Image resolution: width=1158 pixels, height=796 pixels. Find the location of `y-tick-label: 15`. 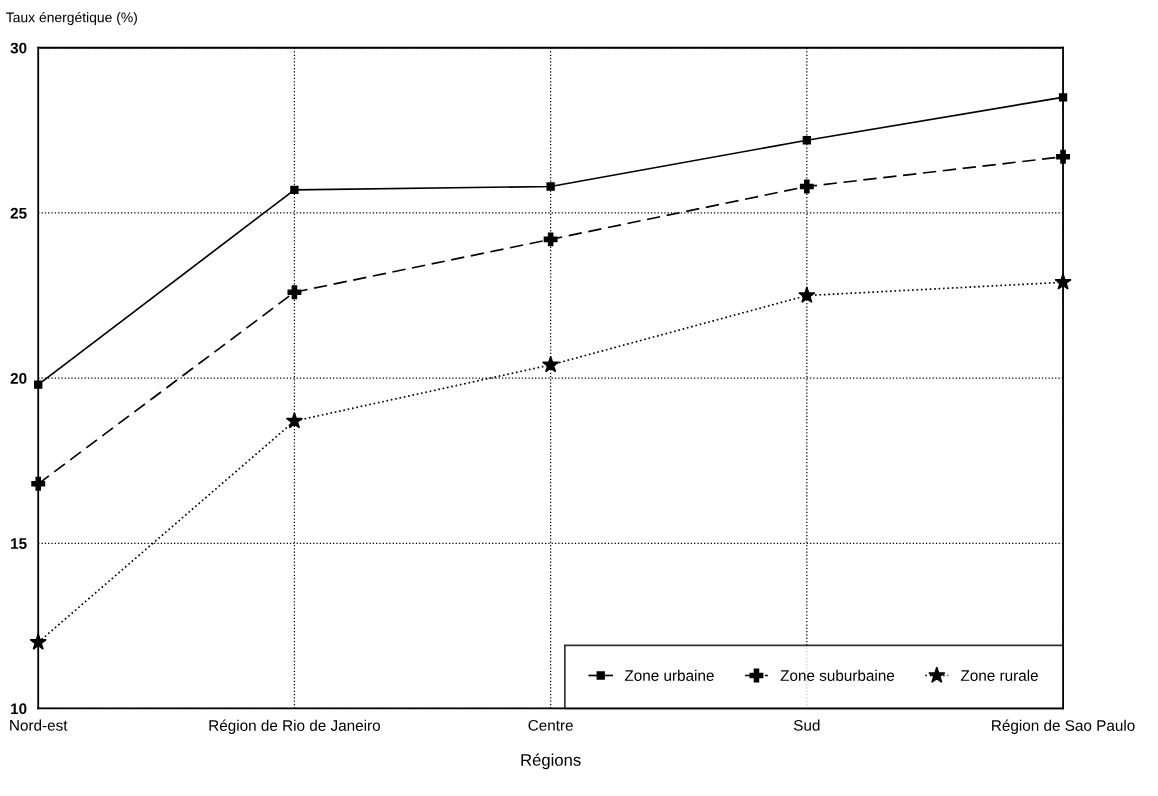

y-tick-label: 15 is located at coordinates (19, 543).